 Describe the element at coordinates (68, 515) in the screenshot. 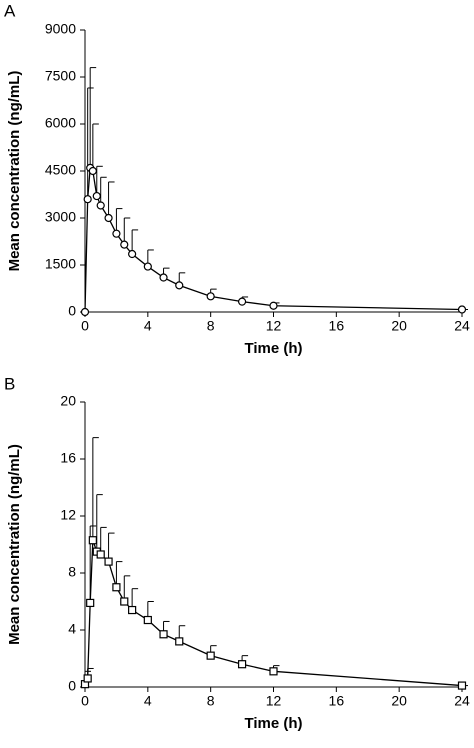

I see `y-tick-label: 12` at that location.